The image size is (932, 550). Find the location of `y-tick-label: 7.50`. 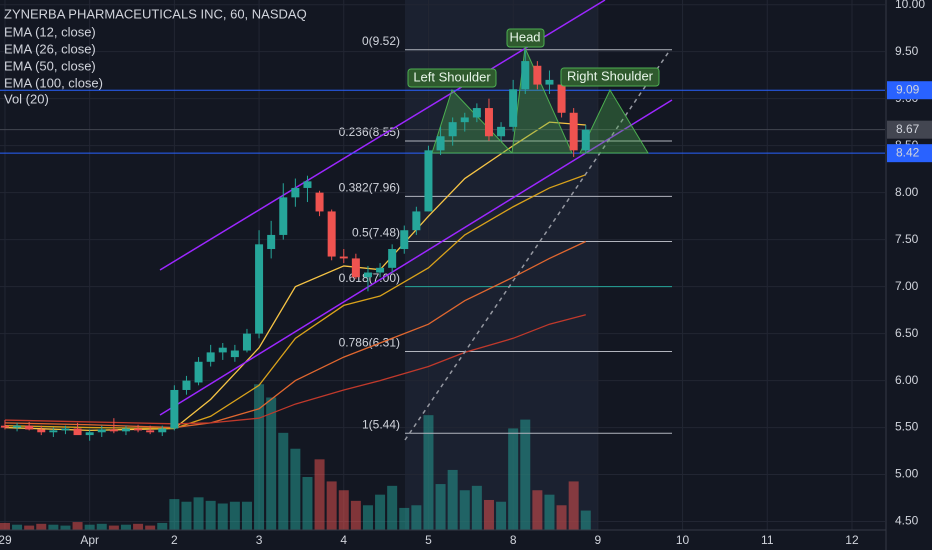

y-tick-label: 7.50 is located at coordinates (907, 239).